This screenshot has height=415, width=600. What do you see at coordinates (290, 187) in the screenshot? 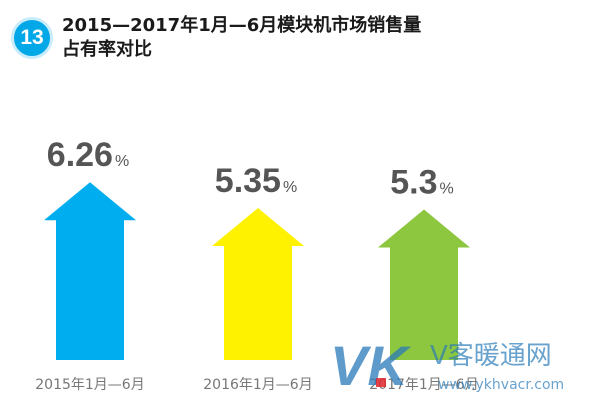
I see `value-unit-2: %` at bounding box center [290, 187].